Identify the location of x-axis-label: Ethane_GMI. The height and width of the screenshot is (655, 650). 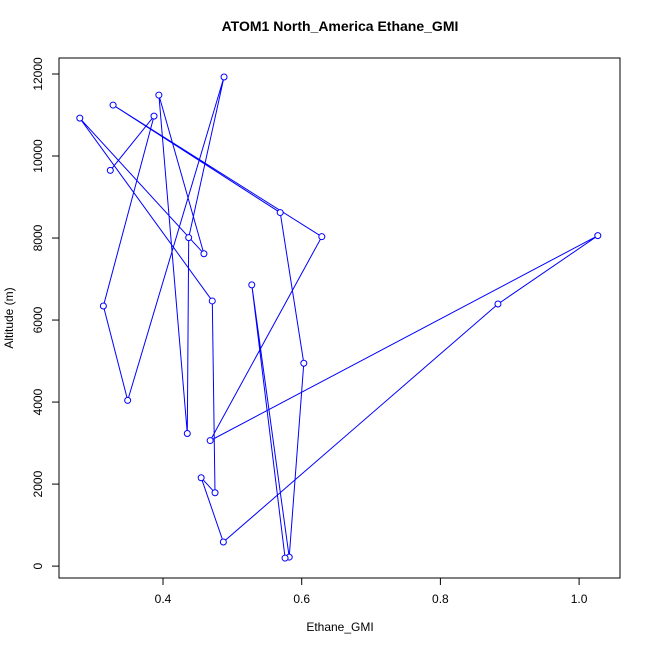
(339, 627).